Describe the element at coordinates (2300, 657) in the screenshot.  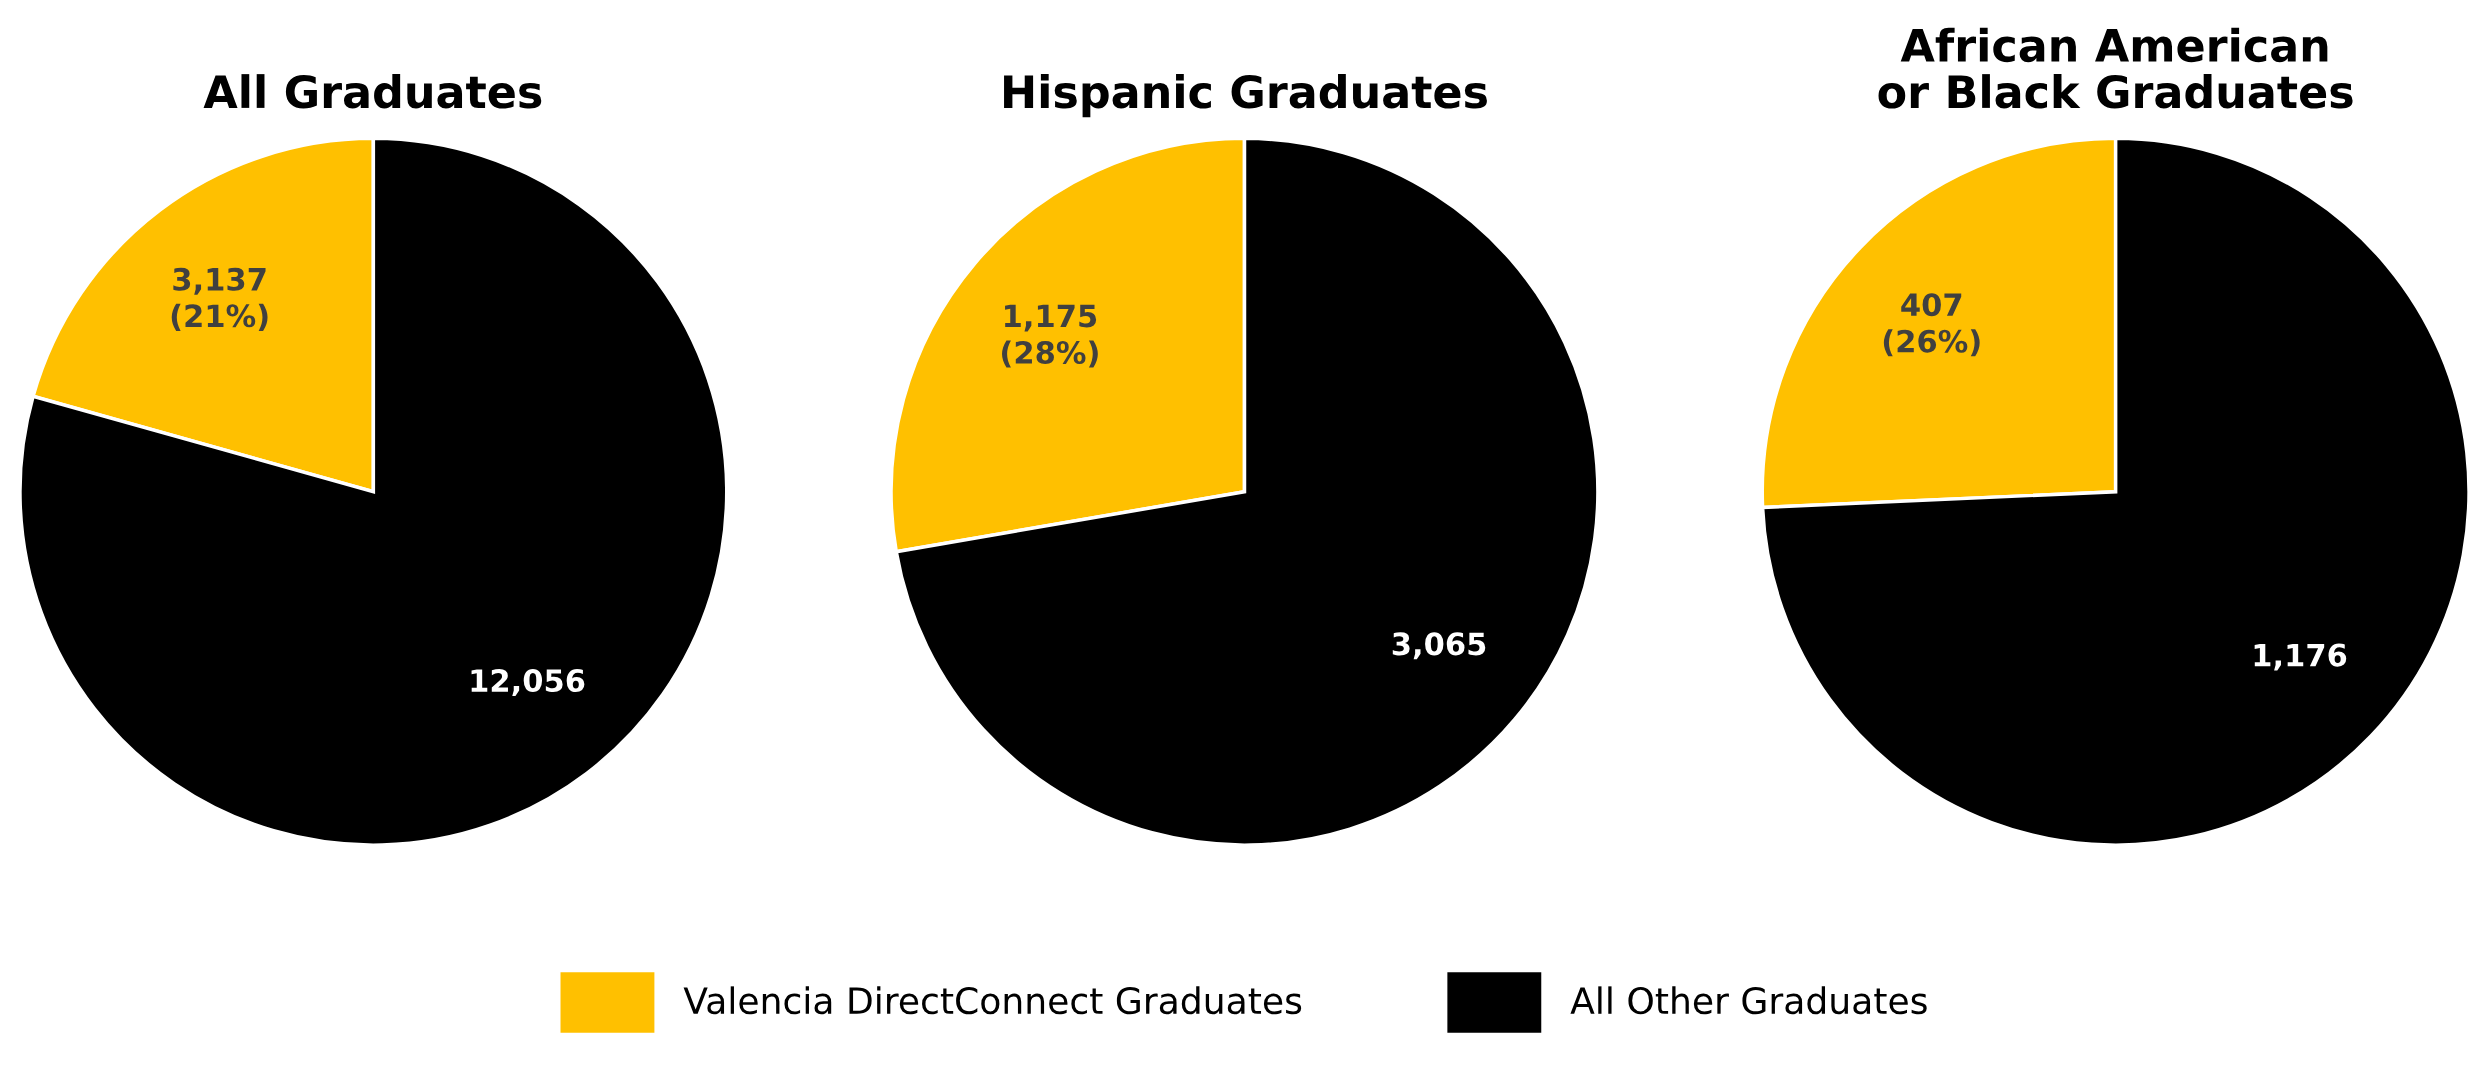
I see `data-label: 1,176` at that location.